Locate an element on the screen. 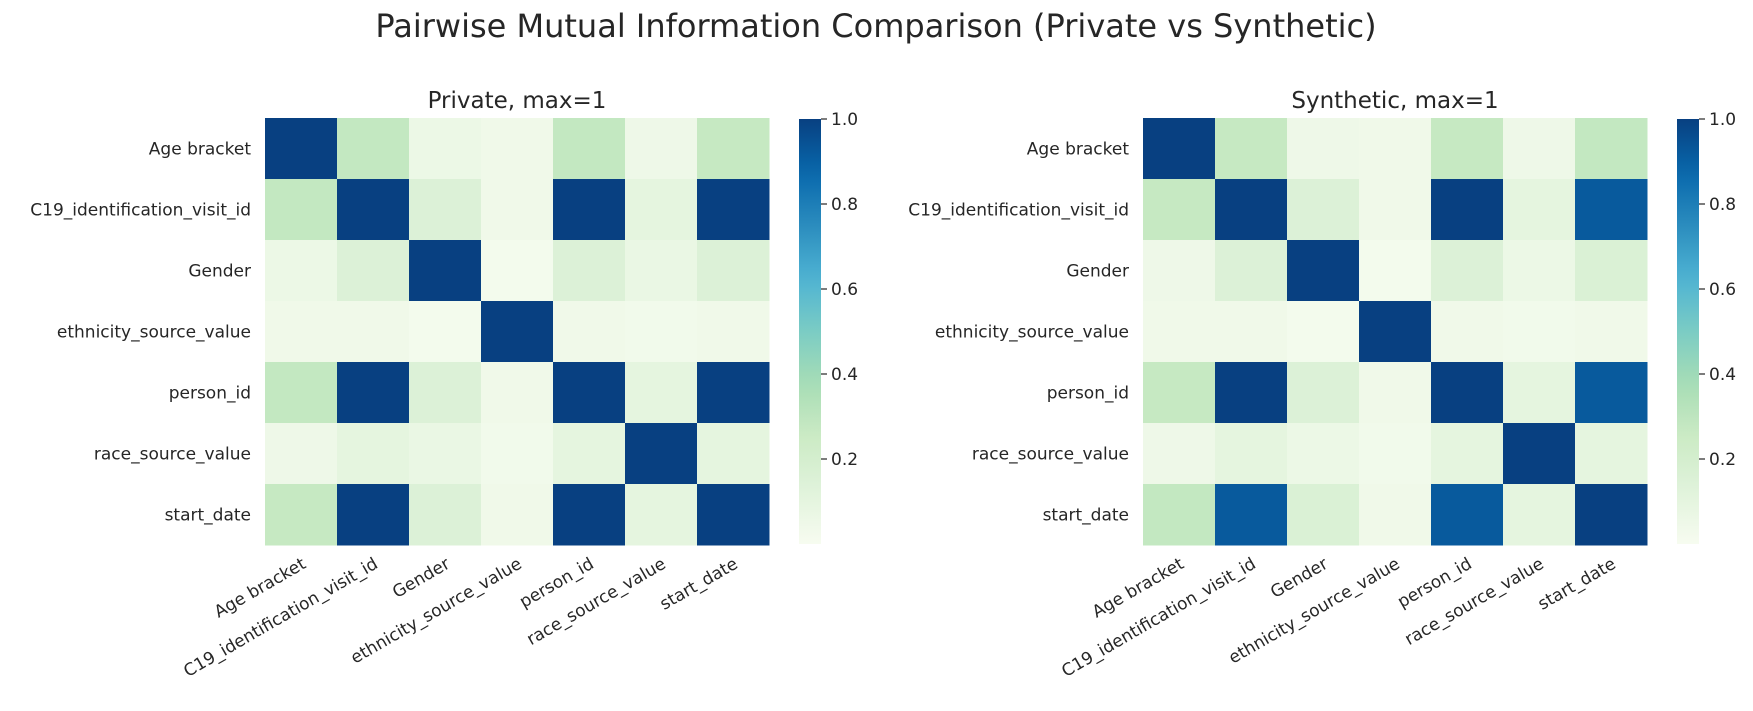  colorbar-tick-label: 0.6 is located at coordinates (844, 290).